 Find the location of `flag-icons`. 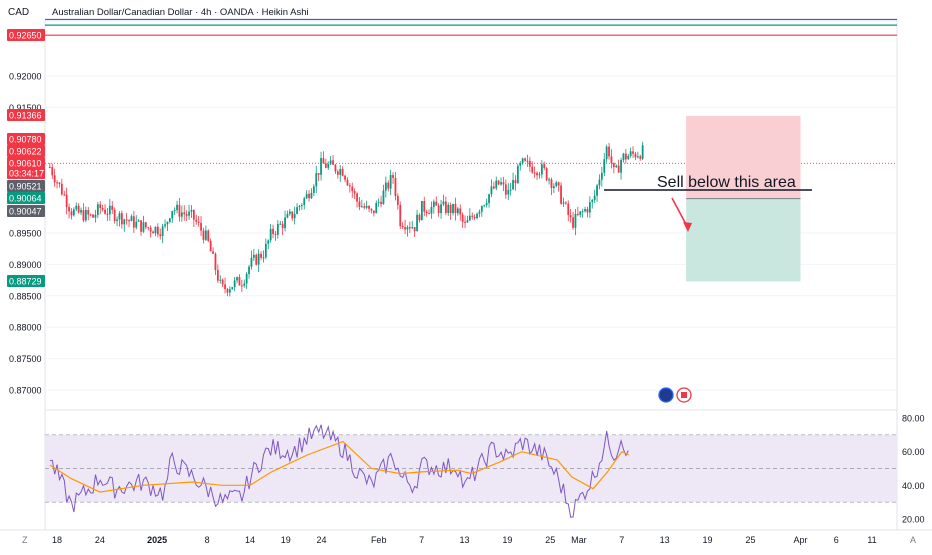

flag-icons is located at coordinates (675, 395).